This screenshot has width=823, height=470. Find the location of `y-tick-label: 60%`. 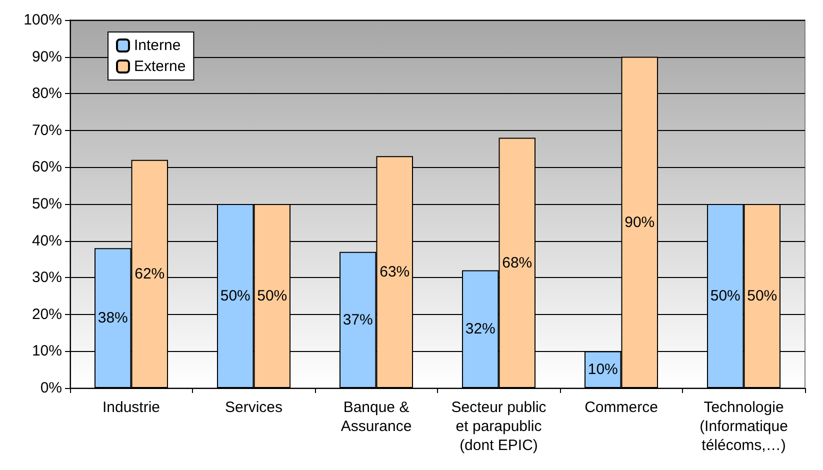

y-tick-label: 60% is located at coordinates (47, 167).